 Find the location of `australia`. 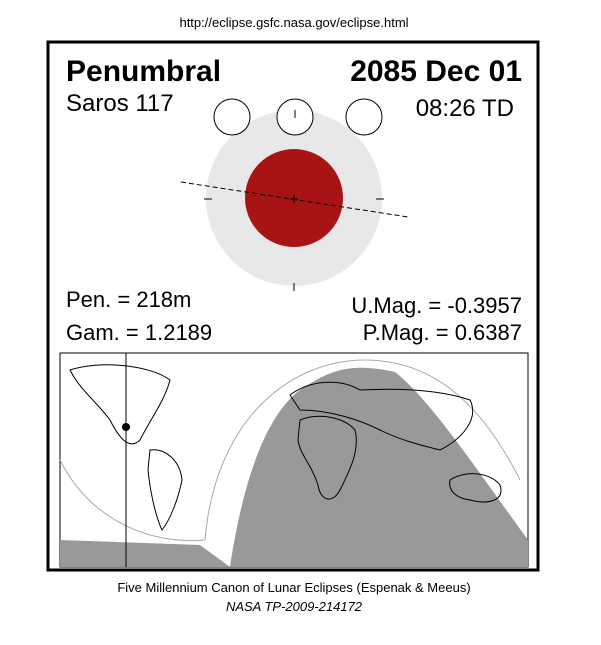

australia is located at coordinates (475, 488).